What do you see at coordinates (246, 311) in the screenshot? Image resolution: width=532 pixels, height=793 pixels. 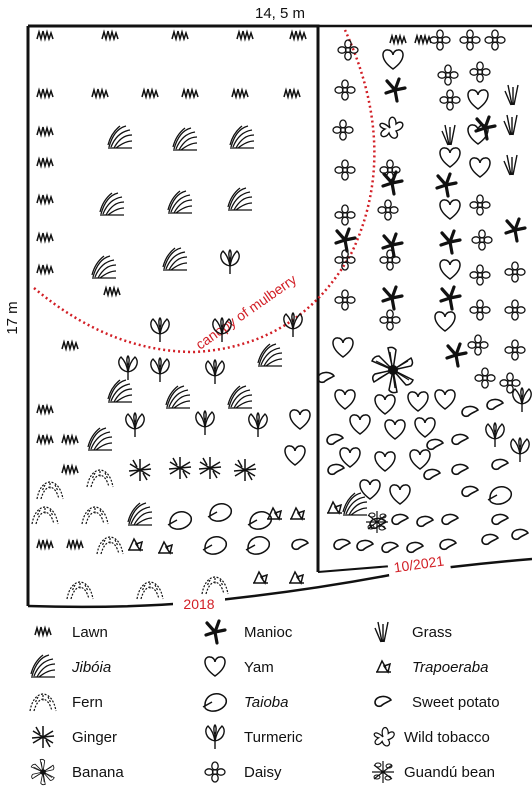 I see `canopy-label: canopy of mulberry` at bounding box center [246, 311].